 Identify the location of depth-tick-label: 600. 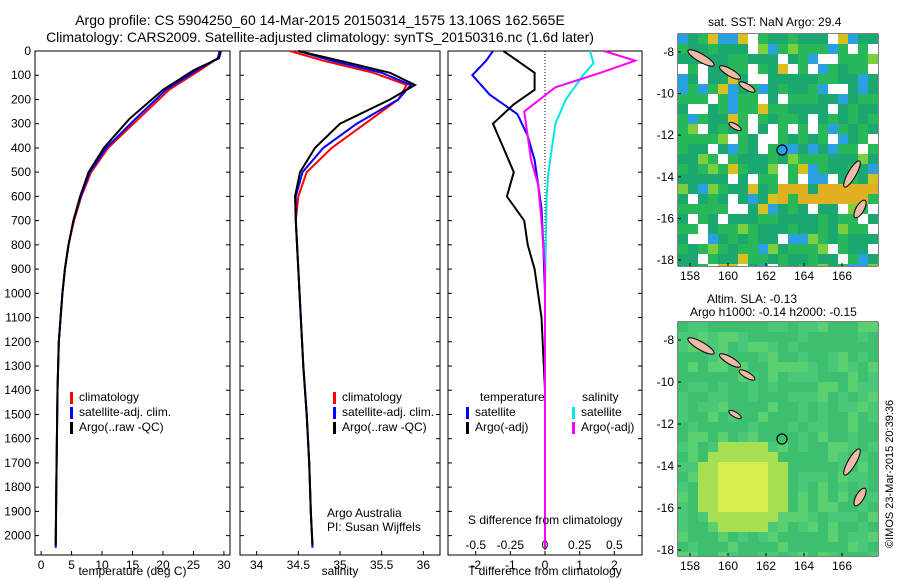
(21, 196).